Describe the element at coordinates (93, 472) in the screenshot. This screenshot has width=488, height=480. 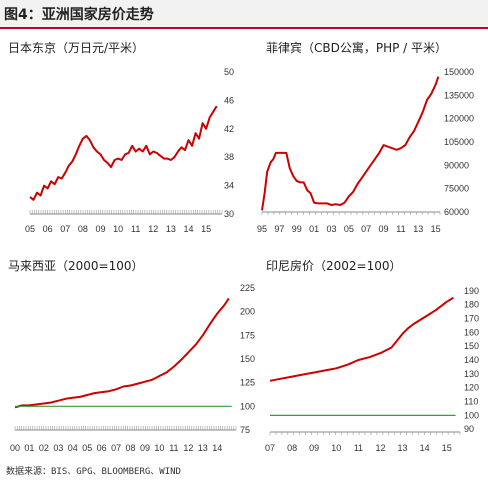
I see `source-note: 数据来源：BIS、GPG、BLOOMBERG、WIND` at that location.